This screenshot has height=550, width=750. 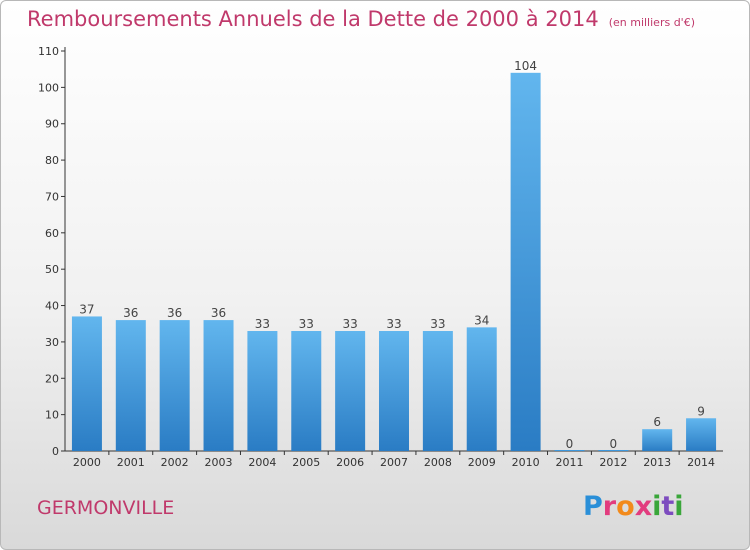 What do you see at coordinates (701, 462) in the screenshot?
I see `x-tick-label: 2014` at bounding box center [701, 462].